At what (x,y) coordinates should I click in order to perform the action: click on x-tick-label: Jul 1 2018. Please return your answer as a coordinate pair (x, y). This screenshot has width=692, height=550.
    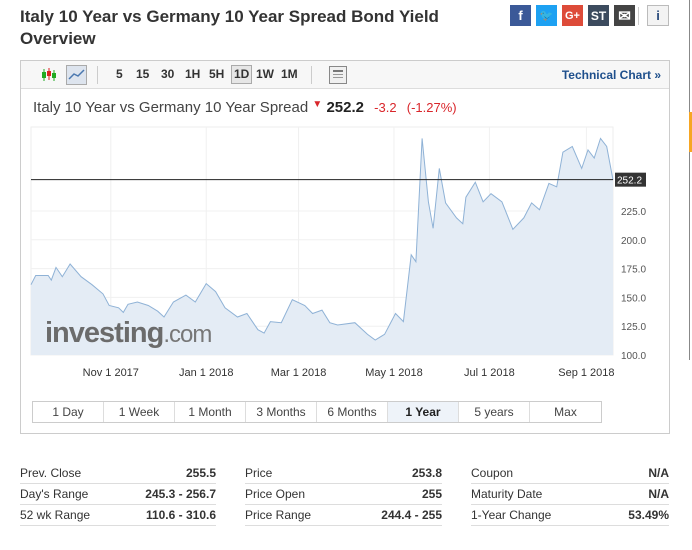
    Looking at the image, I should click on (489, 373).